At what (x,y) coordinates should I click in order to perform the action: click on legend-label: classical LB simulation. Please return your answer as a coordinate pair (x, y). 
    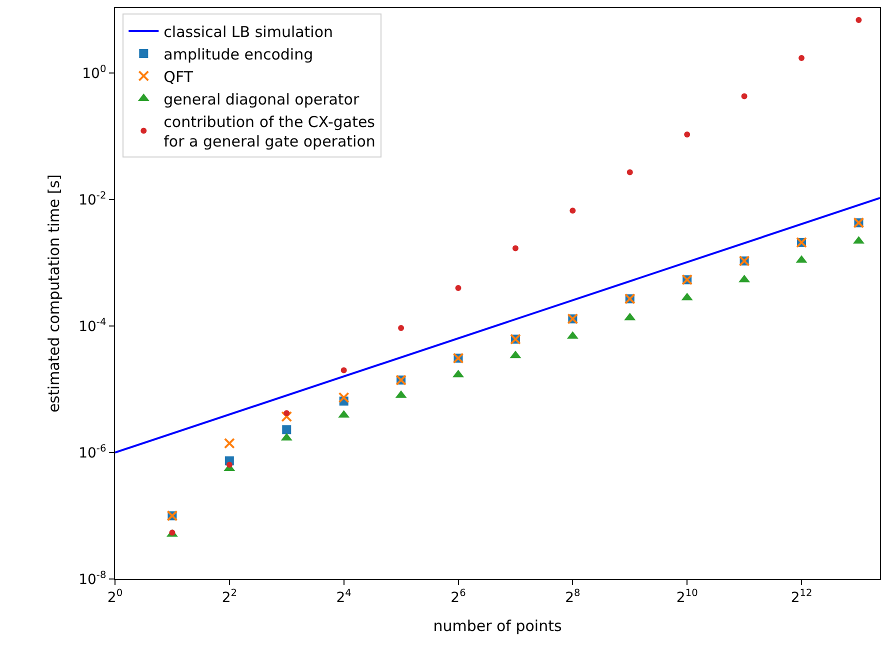
    Looking at the image, I should click on (249, 31).